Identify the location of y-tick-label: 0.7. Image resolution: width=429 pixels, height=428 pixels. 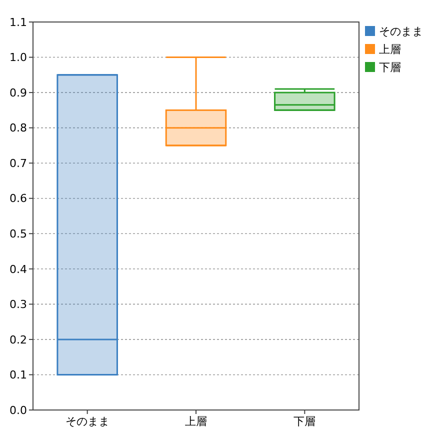
(18, 163).